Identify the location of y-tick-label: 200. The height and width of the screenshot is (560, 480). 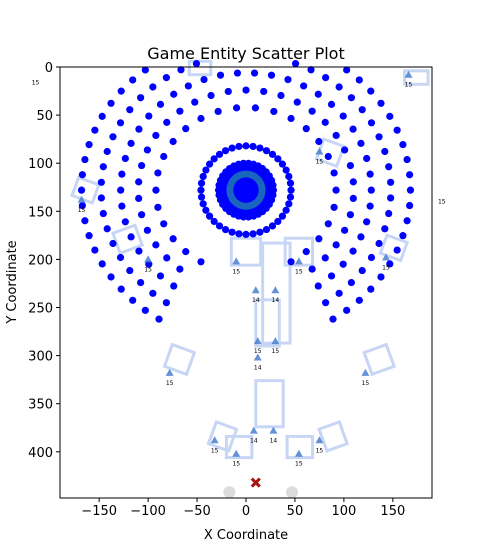
(40, 260).